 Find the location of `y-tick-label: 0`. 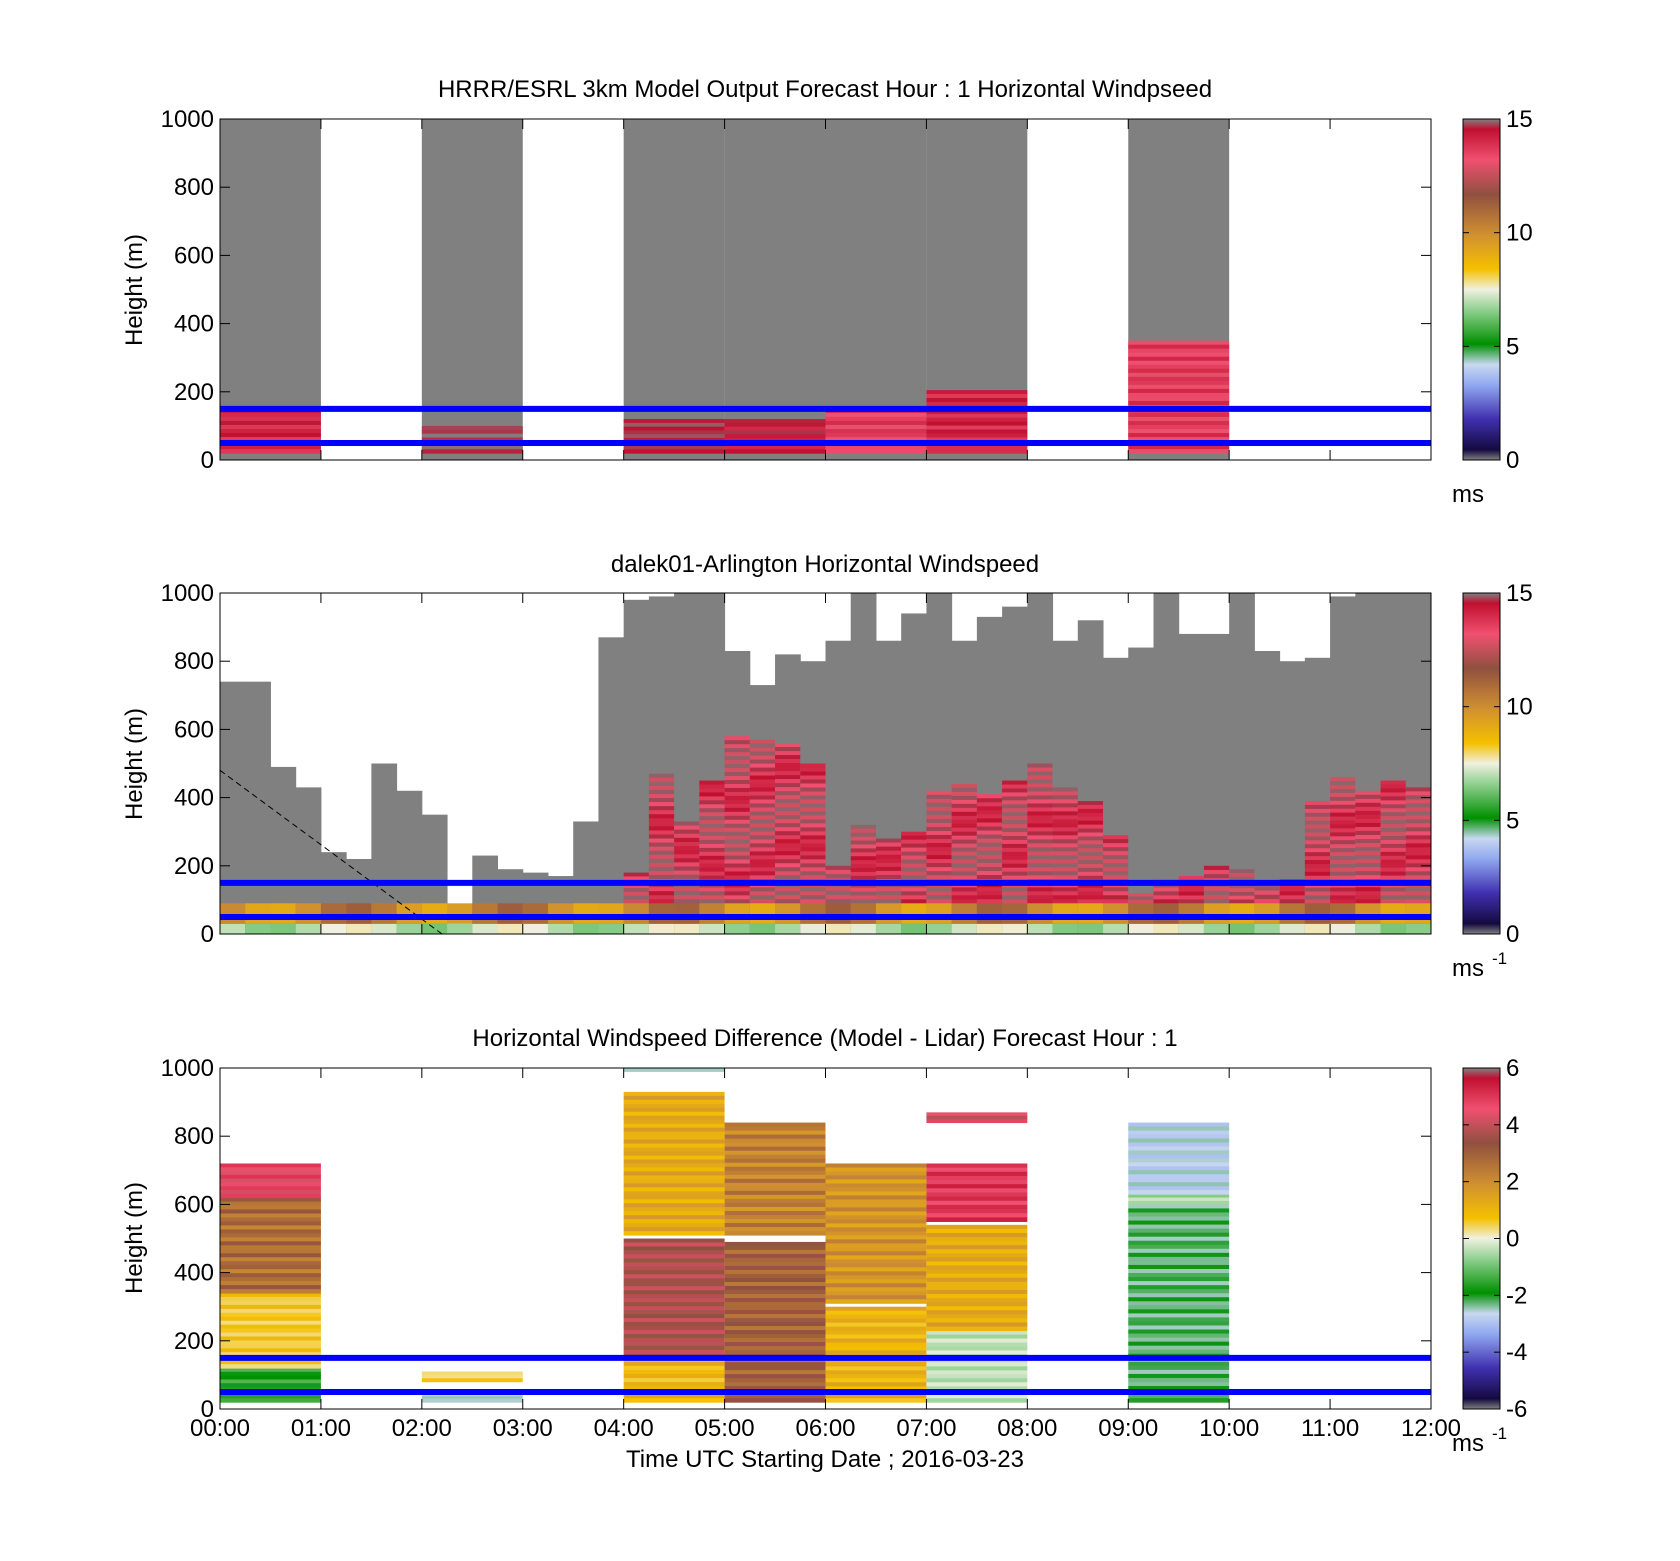

y-tick-label: 0 is located at coordinates (207, 460).